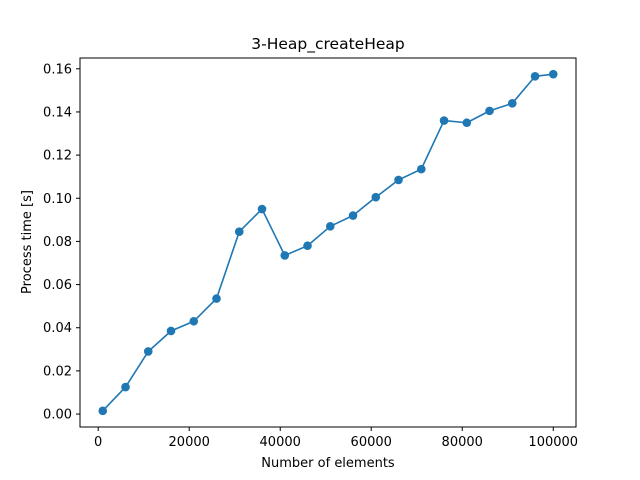 This screenshot has width=640, height=480. What do you see at coordinates (57, 112) in the screenshot?
I see `y-tick-label: 0.14` at bounding box center [57, 112].